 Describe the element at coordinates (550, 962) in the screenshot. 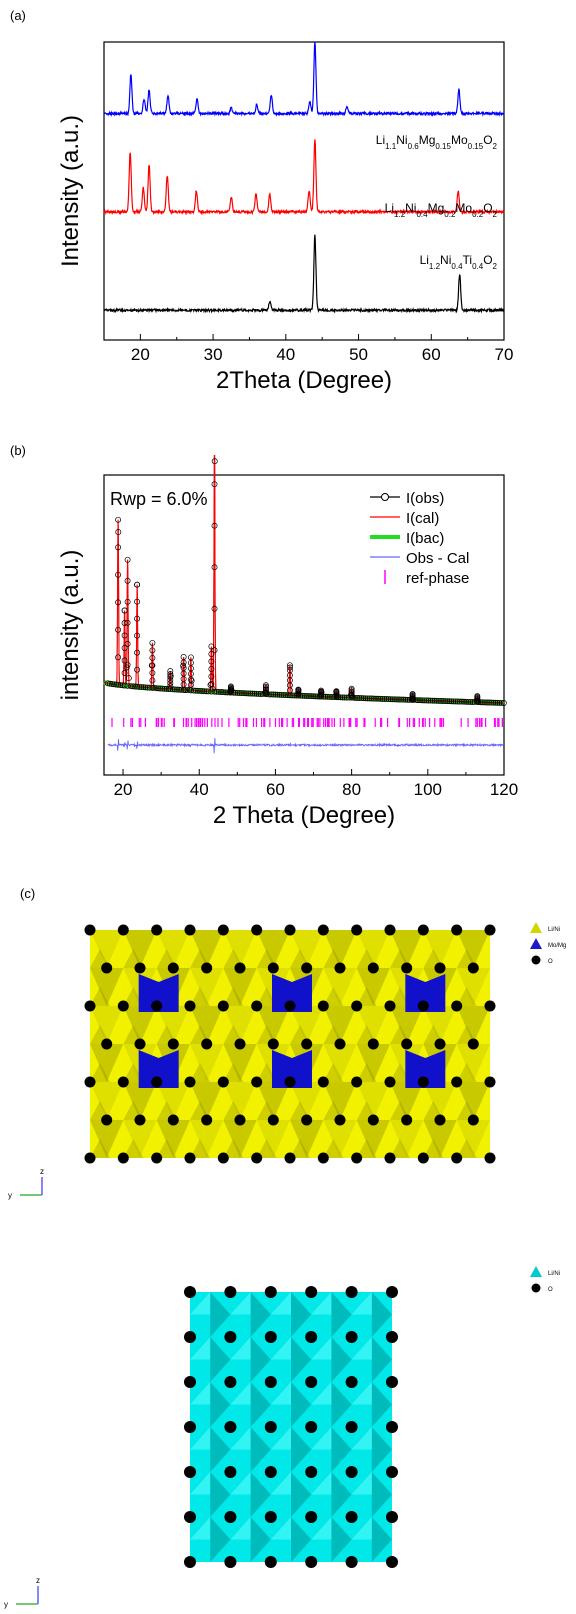

I see `legend-label: O` at that location.